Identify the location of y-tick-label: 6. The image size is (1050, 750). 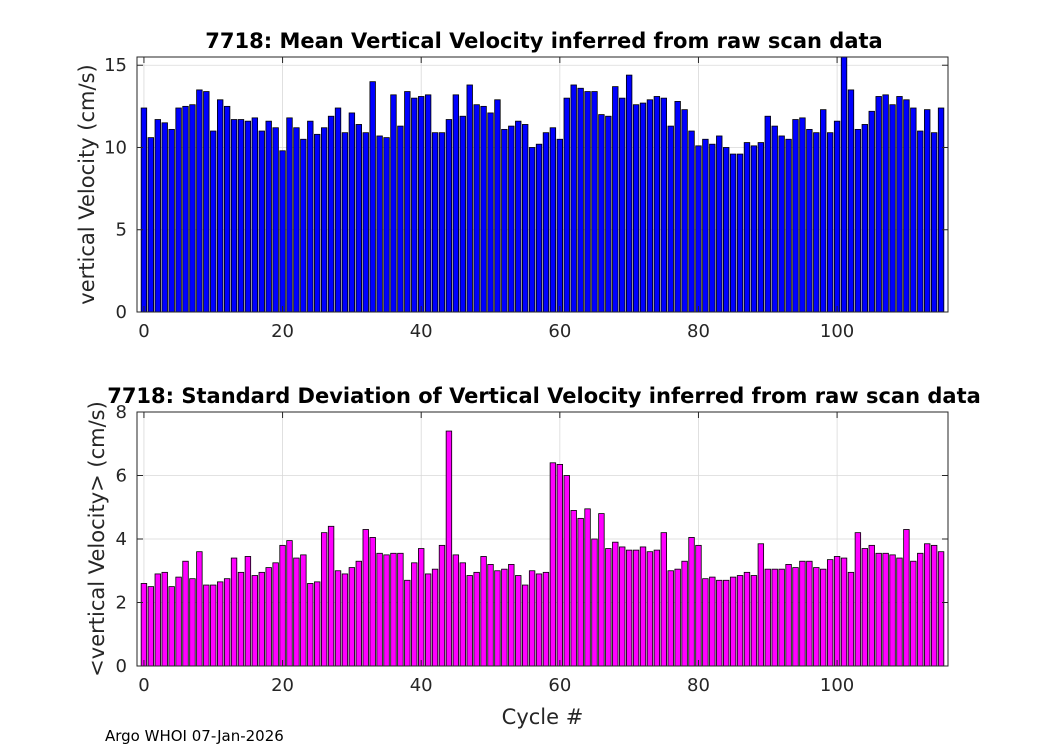
(121, 476).